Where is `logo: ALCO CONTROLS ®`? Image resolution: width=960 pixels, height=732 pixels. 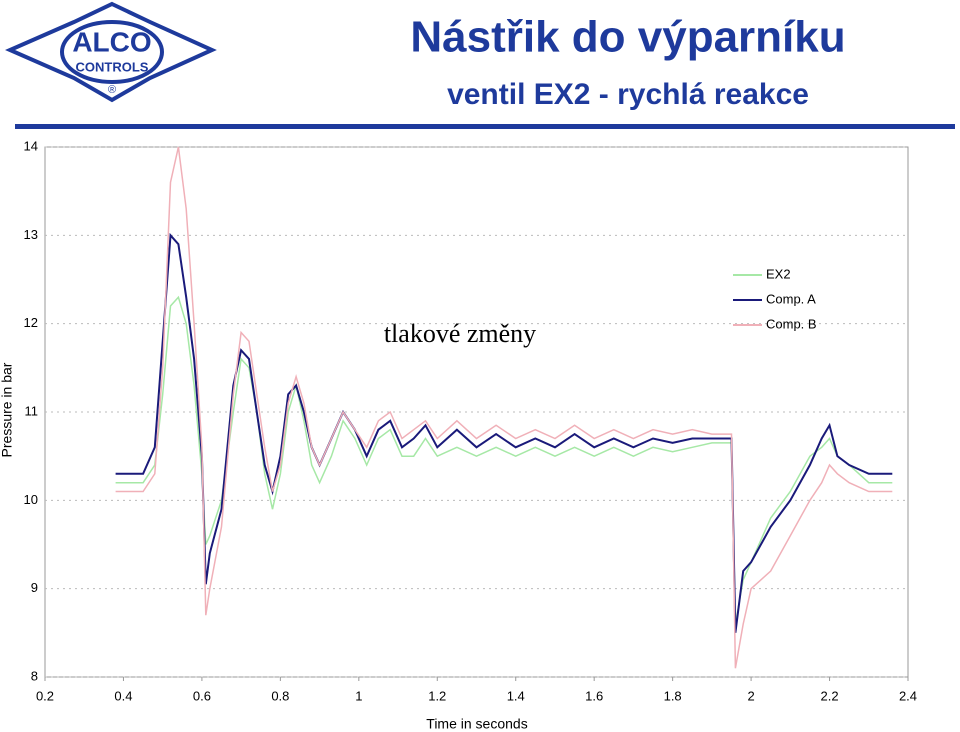
logo: ALCO CONTROLS ® is located at coordinates (111, 52).